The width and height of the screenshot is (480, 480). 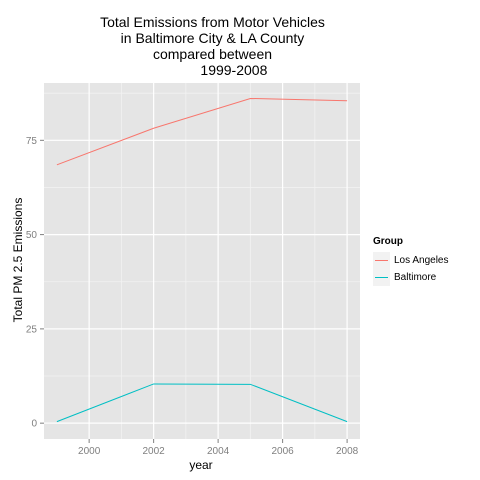 I want to click on legend-key-baltimore, so click(x=381, y=277).